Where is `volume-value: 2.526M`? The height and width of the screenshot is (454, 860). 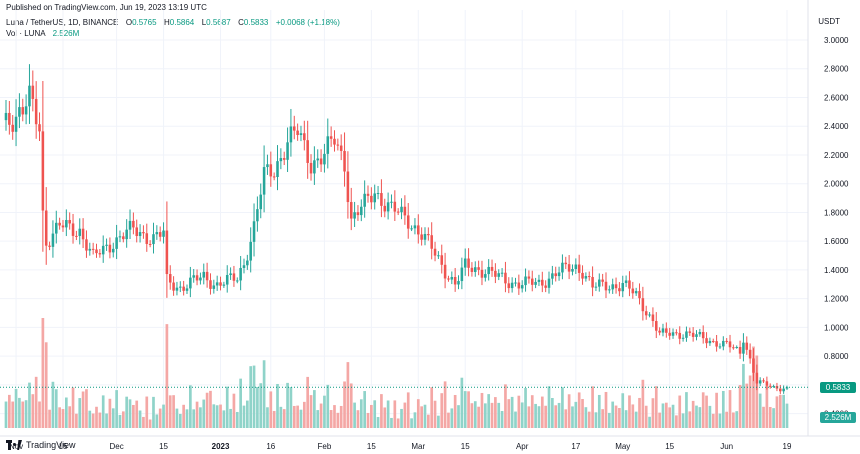
volume-value: 2.526M is located at coordinates (66, 33).